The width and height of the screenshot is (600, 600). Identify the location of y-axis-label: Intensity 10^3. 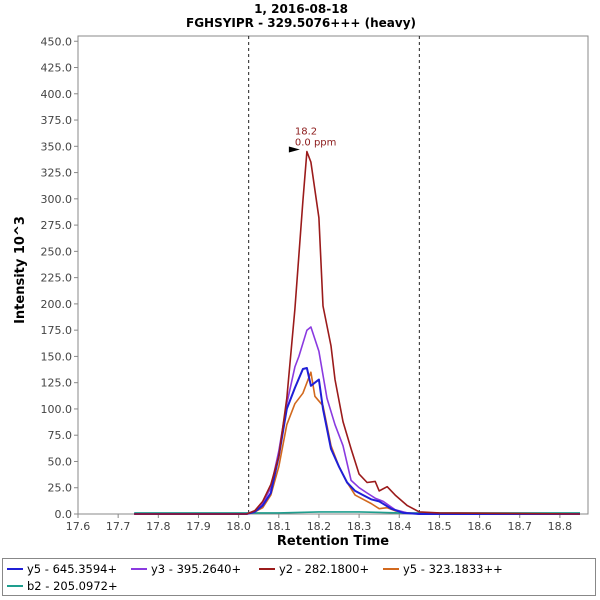
(20, 270).